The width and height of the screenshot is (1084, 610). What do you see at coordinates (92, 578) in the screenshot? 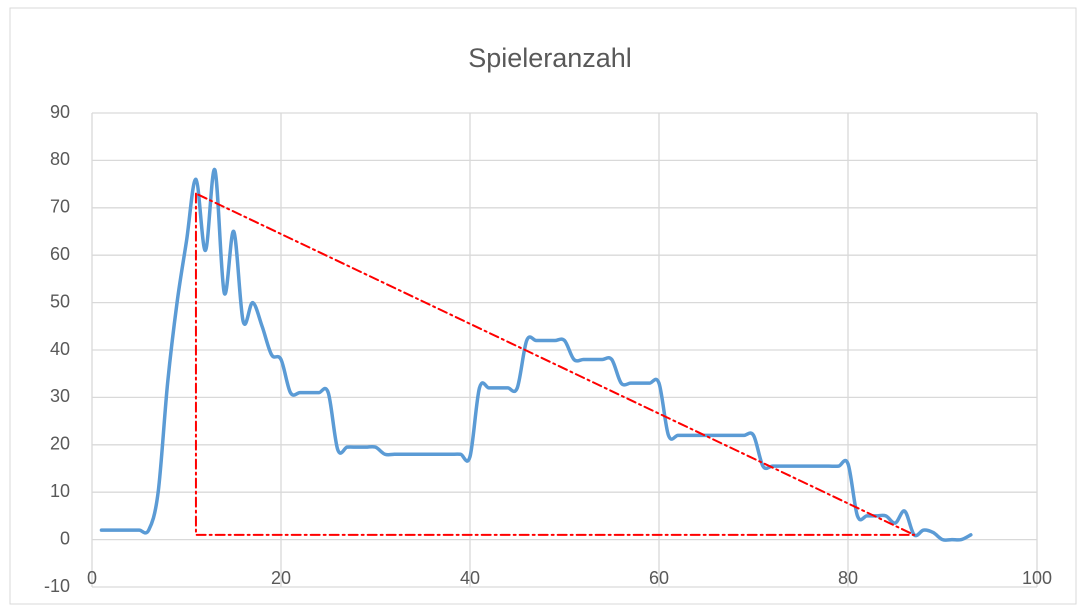
I see `x-tick-label: 0` at bounding box center [92, 578].